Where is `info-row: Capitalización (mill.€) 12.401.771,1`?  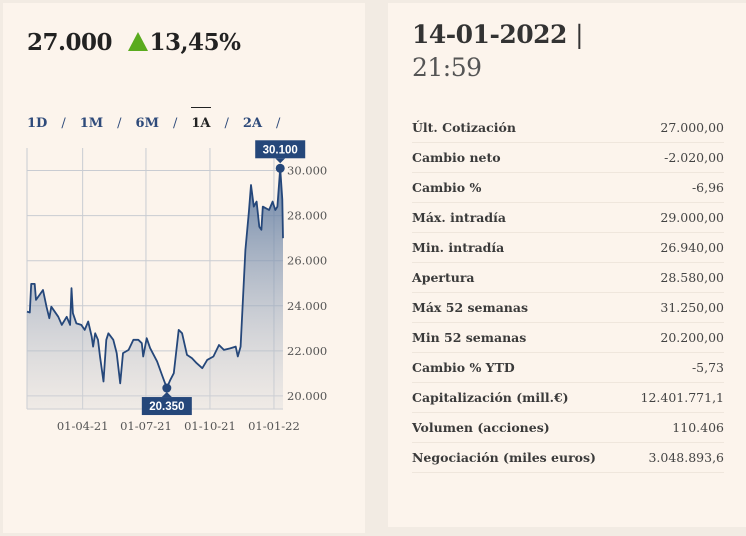 info-row: Capitalización (mill.€) 12.401.771,1 is located at coordinates (568, 397).